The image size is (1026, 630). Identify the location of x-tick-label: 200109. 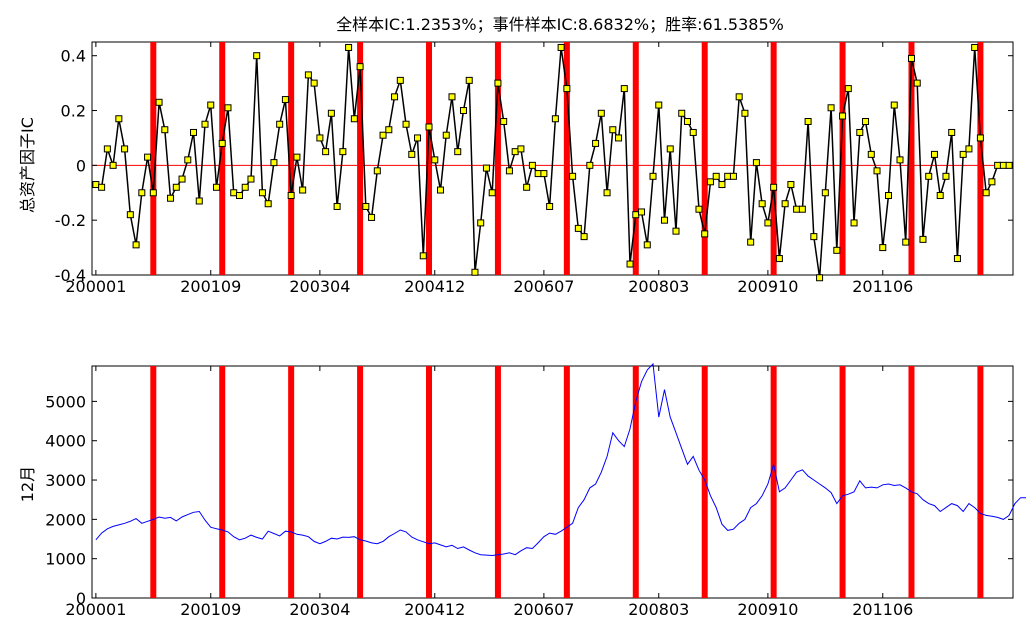
(210, 286).